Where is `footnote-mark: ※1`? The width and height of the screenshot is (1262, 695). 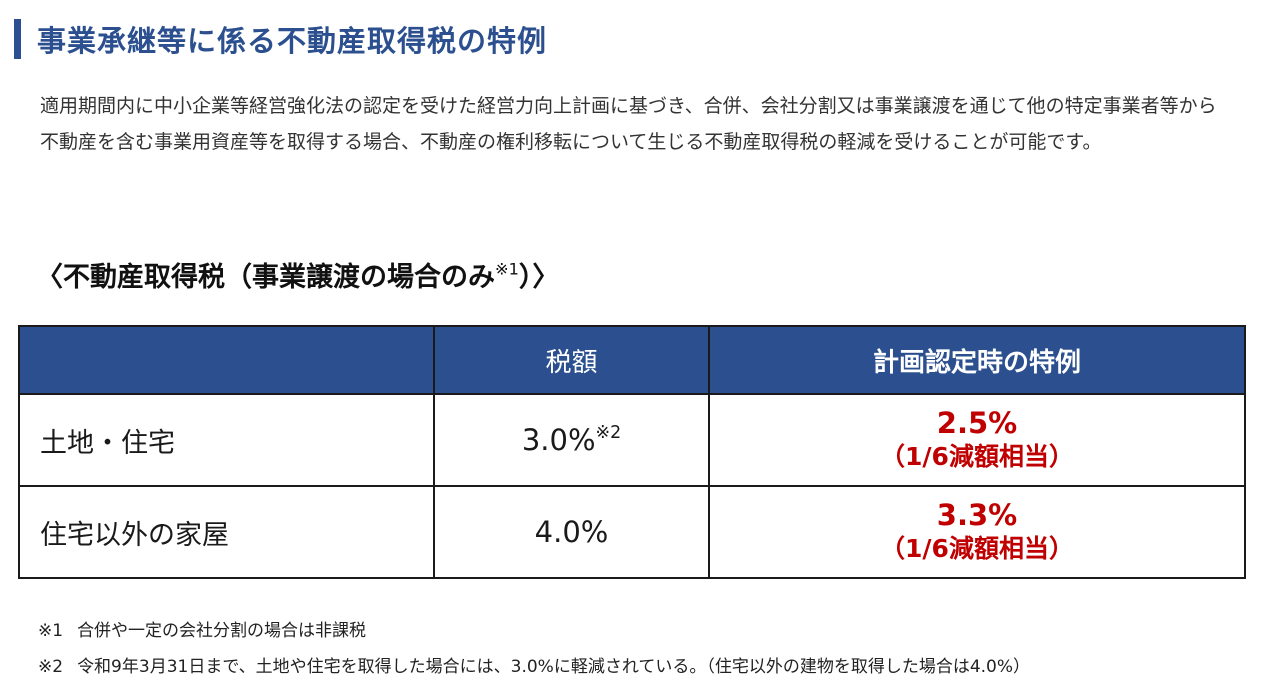
footnote-mark: ※1 is located at coordinates (51, 631).